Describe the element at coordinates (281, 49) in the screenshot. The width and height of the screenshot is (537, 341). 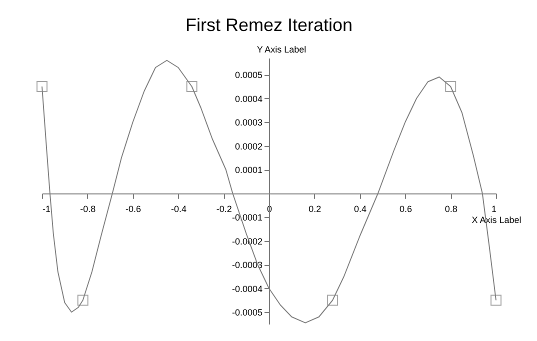
I see `y-axis-title: Y Axis Label` at that location.